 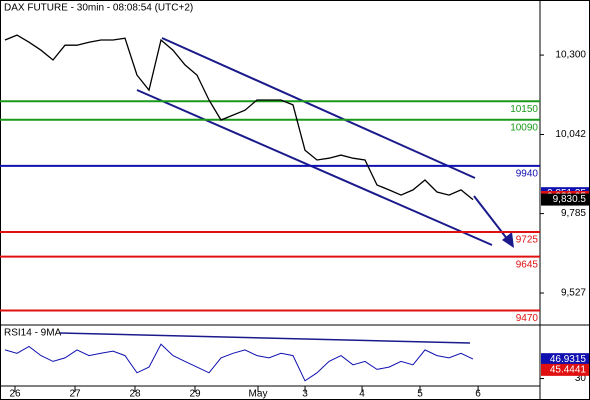 What do you see at coordinates (135, 394) in the screenshot?
I see `x-tick-label: 28` at bounding box center [135, 394].